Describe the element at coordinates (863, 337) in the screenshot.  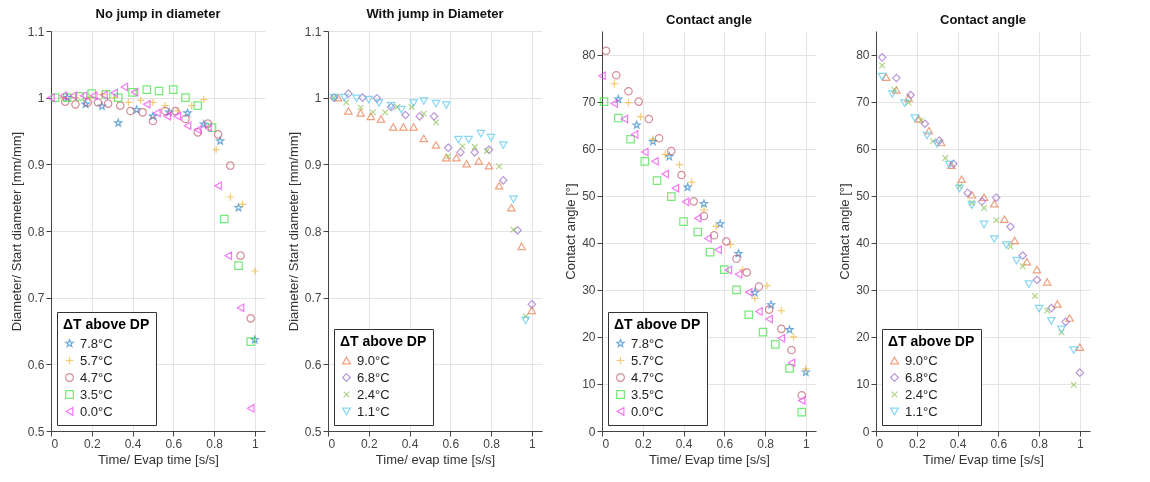
I see `y-tick-label: 20` at that location.